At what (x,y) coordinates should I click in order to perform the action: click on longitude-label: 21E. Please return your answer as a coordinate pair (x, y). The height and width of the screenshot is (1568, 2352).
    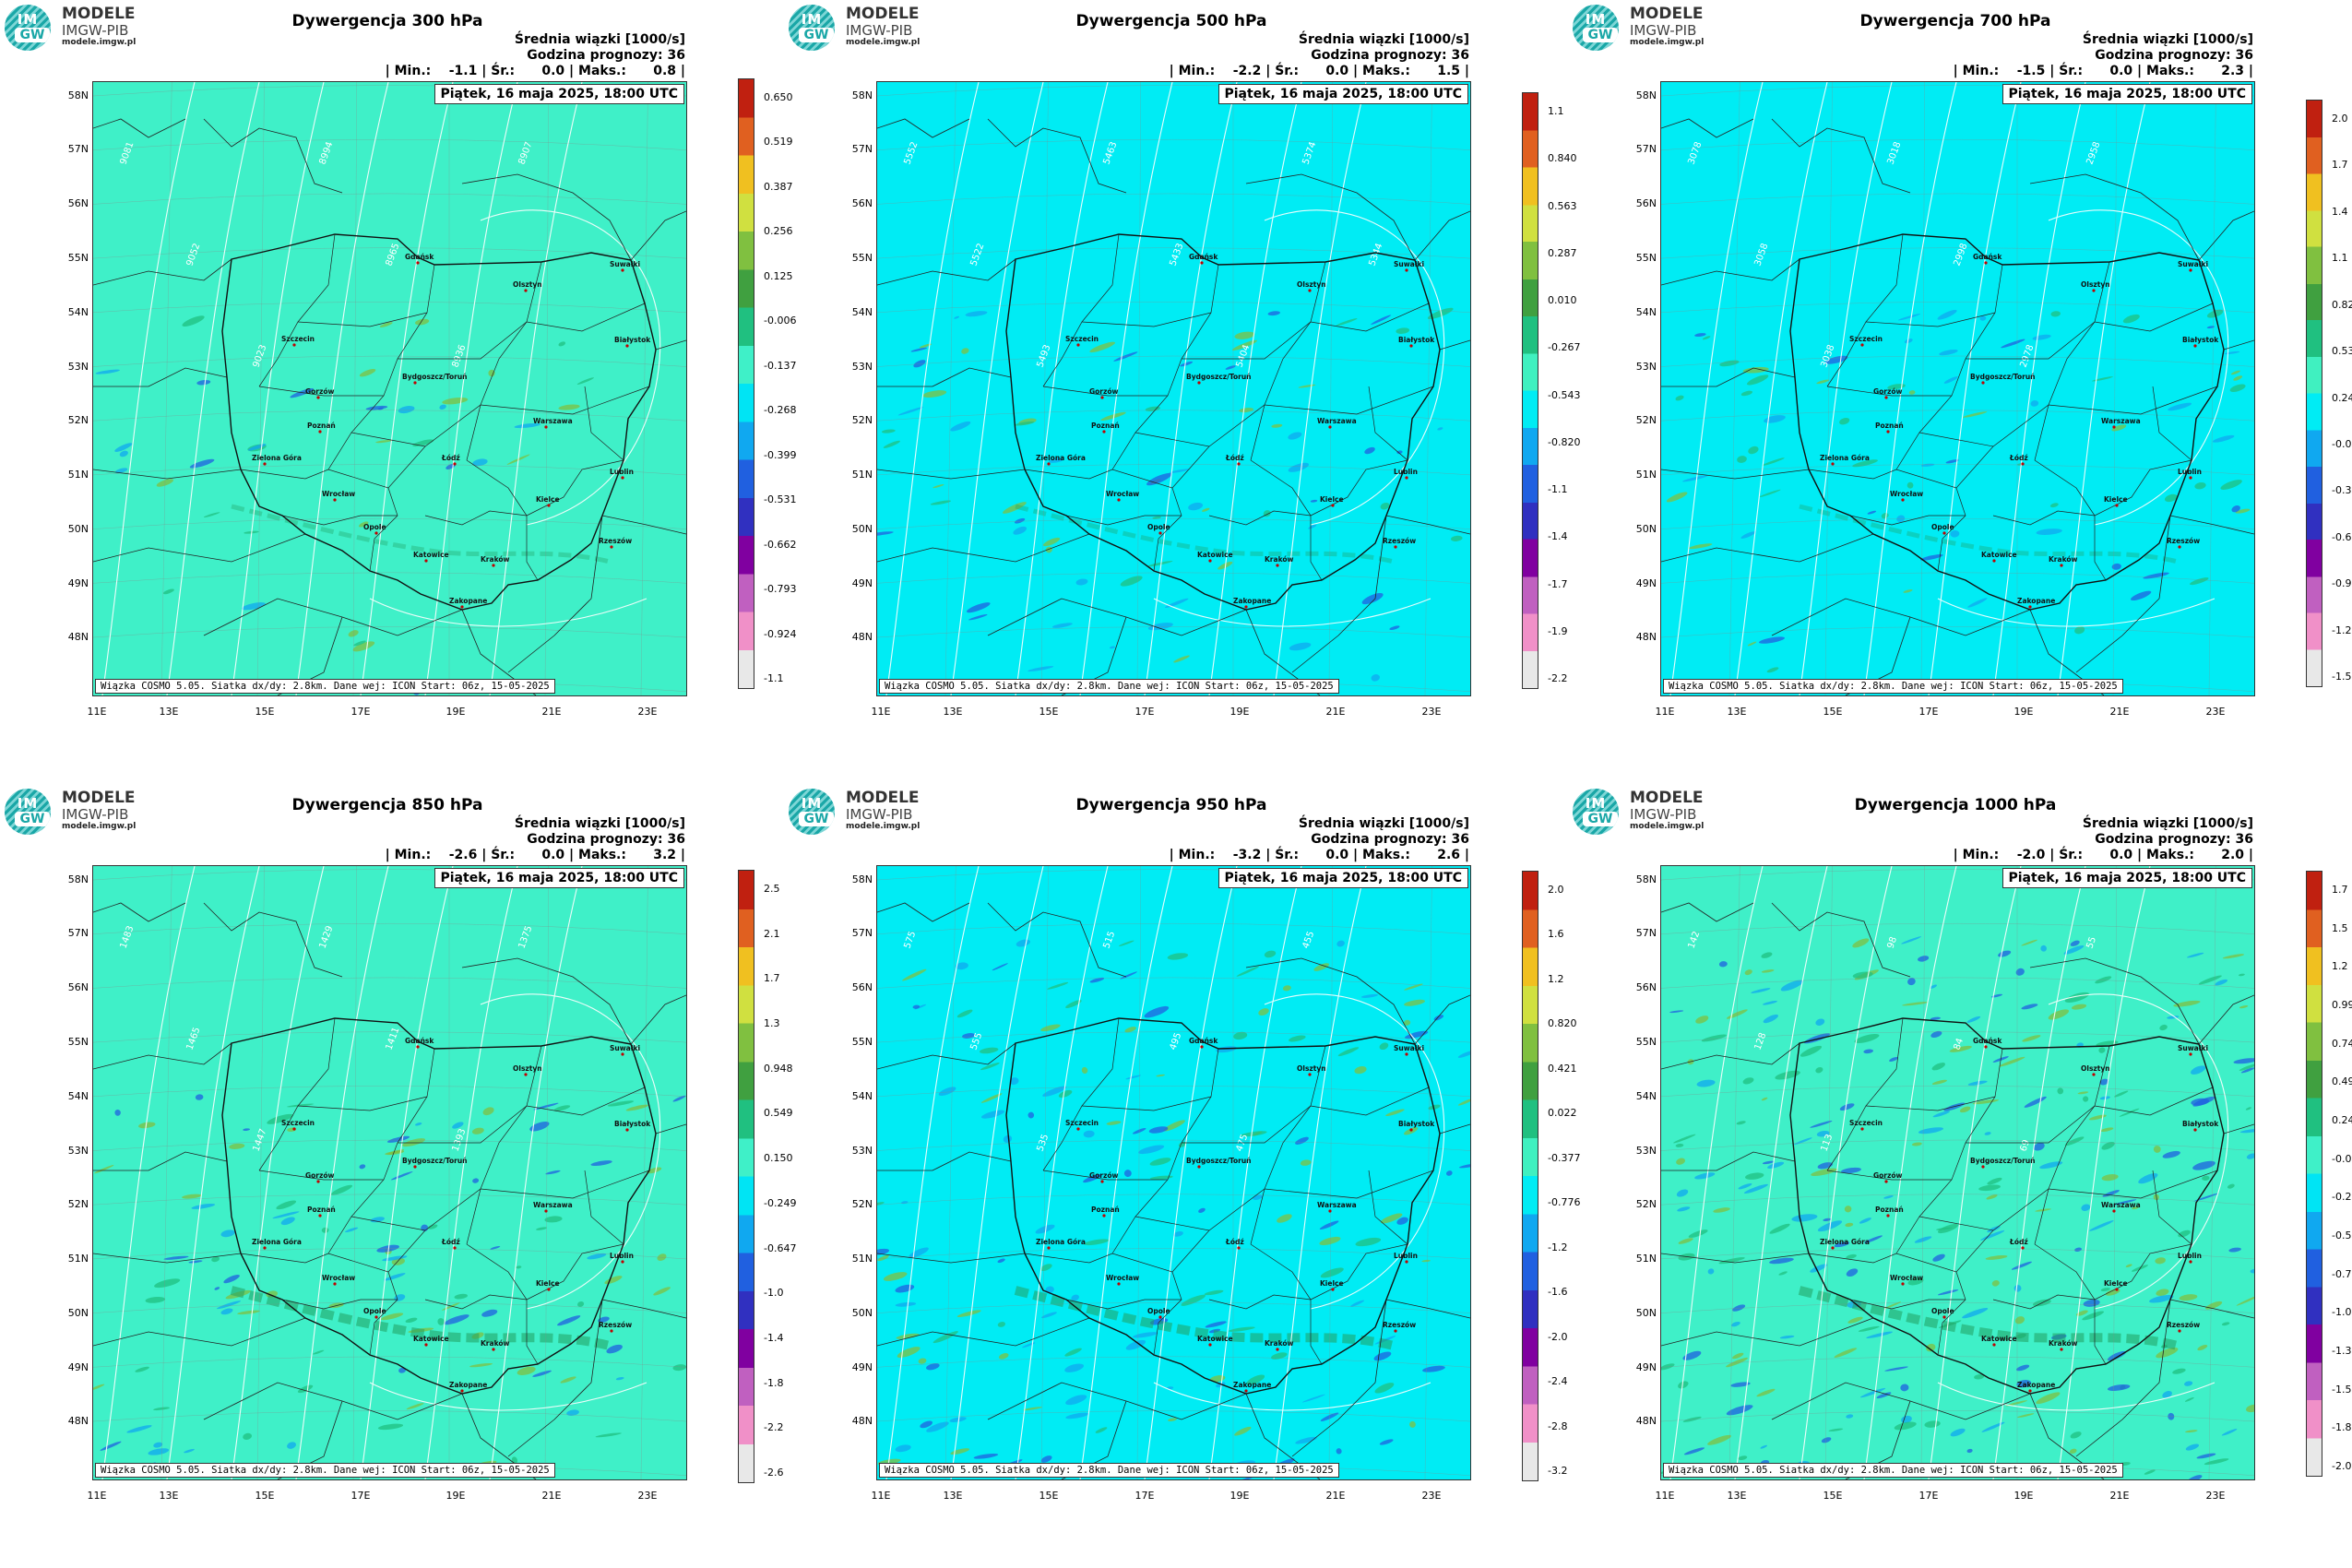
    Looking at the image, I should click on (551, 1496).